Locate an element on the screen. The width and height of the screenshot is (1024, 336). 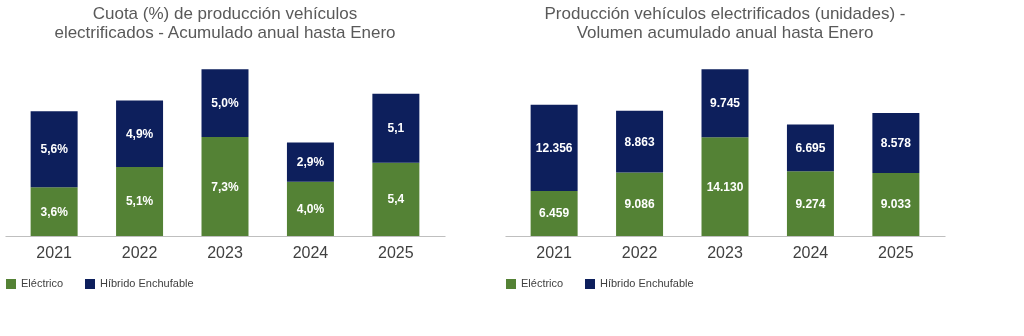
data-label: 2,9% is located at coordinates (310, 162).